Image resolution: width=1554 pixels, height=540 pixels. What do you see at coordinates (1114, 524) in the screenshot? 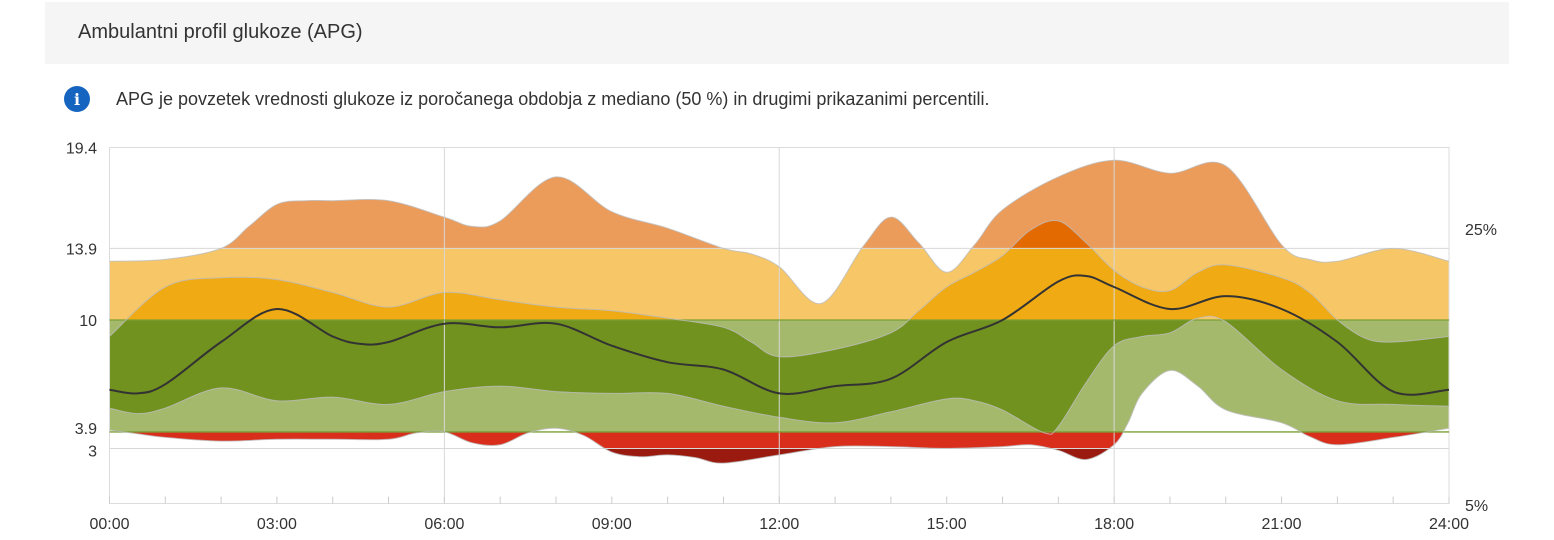
I see `x-tick-label: 18:00` at bounding box center [1114, 524].